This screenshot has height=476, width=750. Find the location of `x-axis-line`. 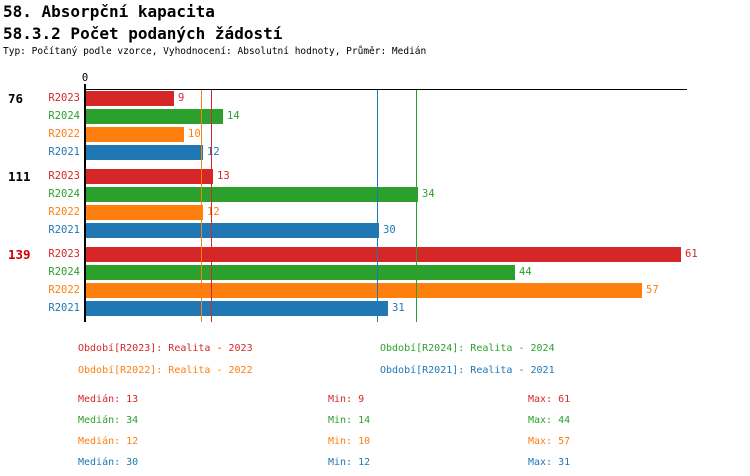

x-axis-line is located at coordinates (385, 89).